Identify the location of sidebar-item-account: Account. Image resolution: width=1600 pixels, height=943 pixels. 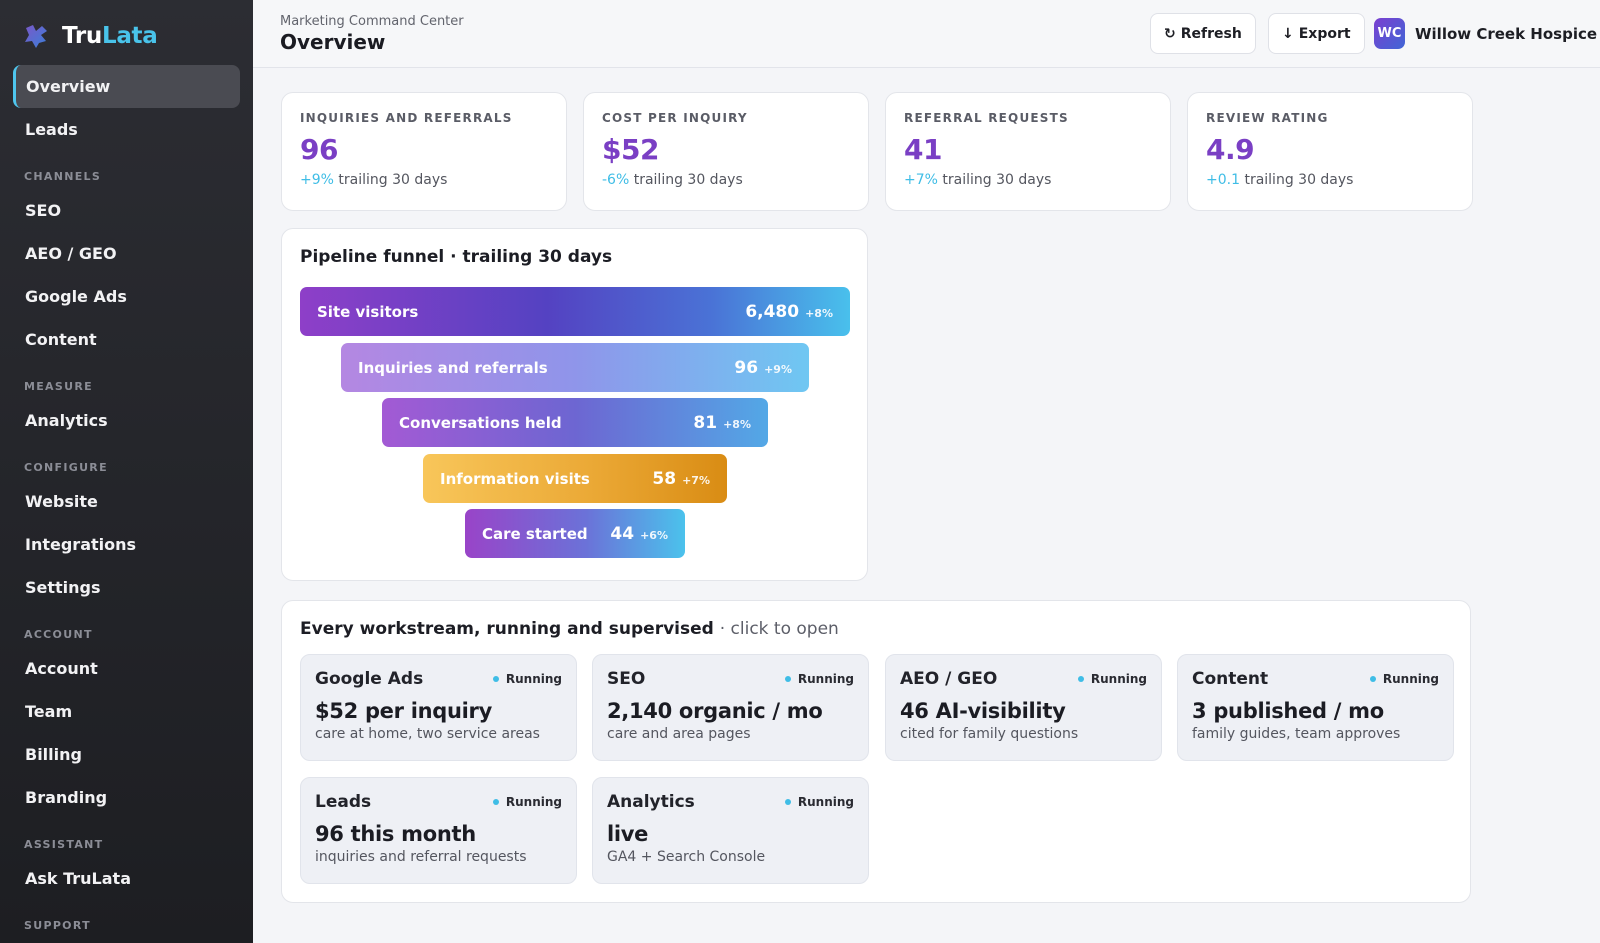
(126, 668).